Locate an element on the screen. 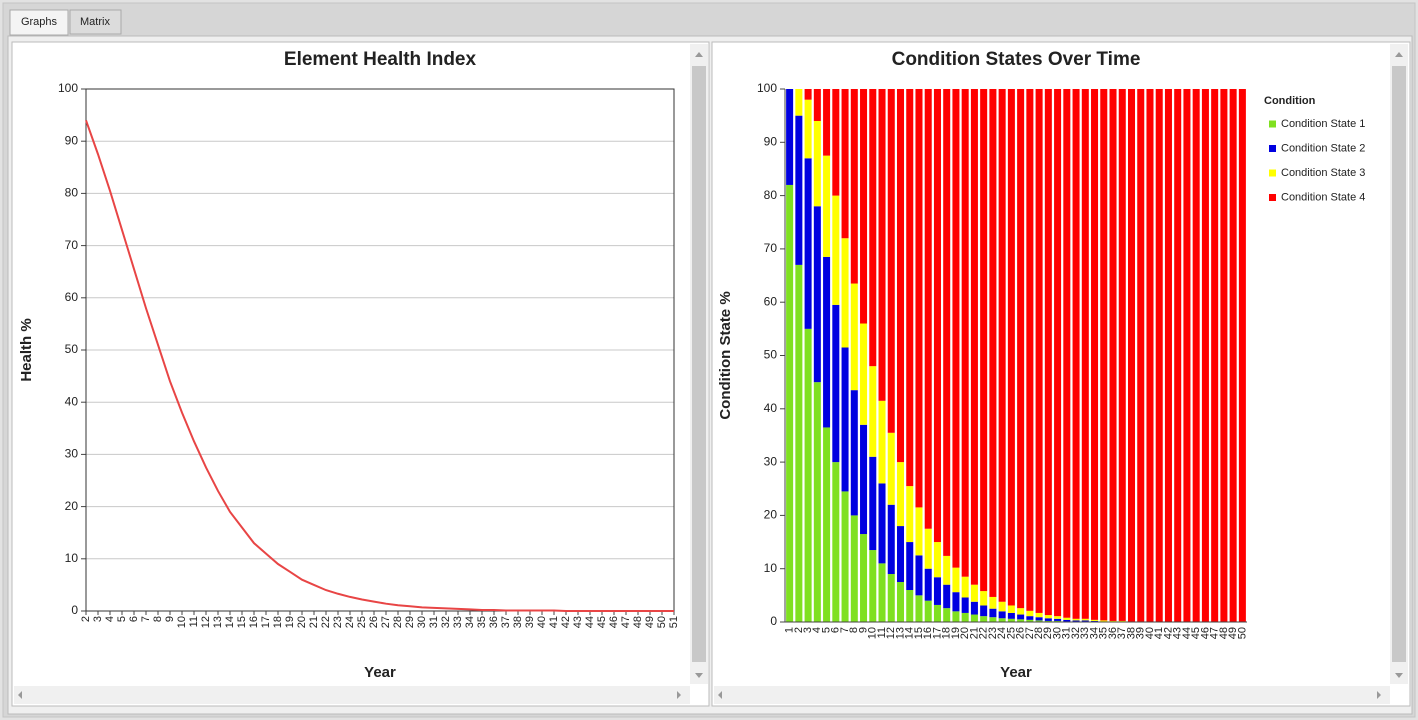 The height and width of the screenshot is (720, 1418). x-tick-label: 32 is located at coordinates (1076, 633).